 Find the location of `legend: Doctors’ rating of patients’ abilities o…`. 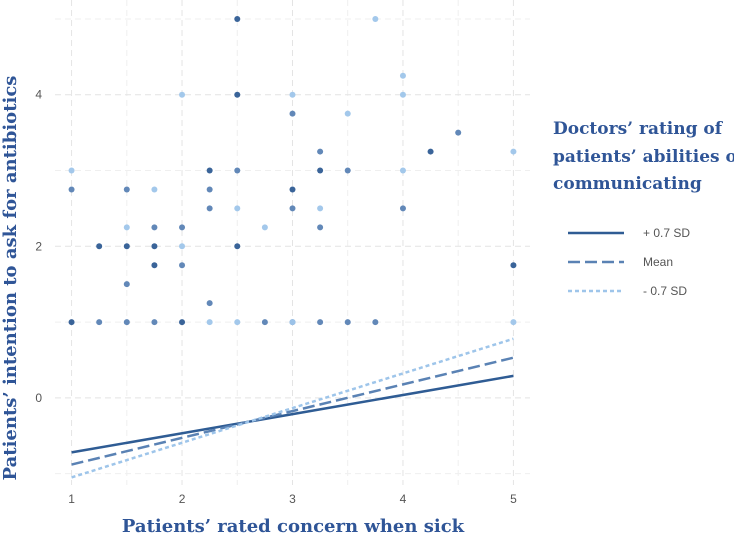

legend: Doctors’ rating of patients’ abilities o… is located at coordinates (643, 208).